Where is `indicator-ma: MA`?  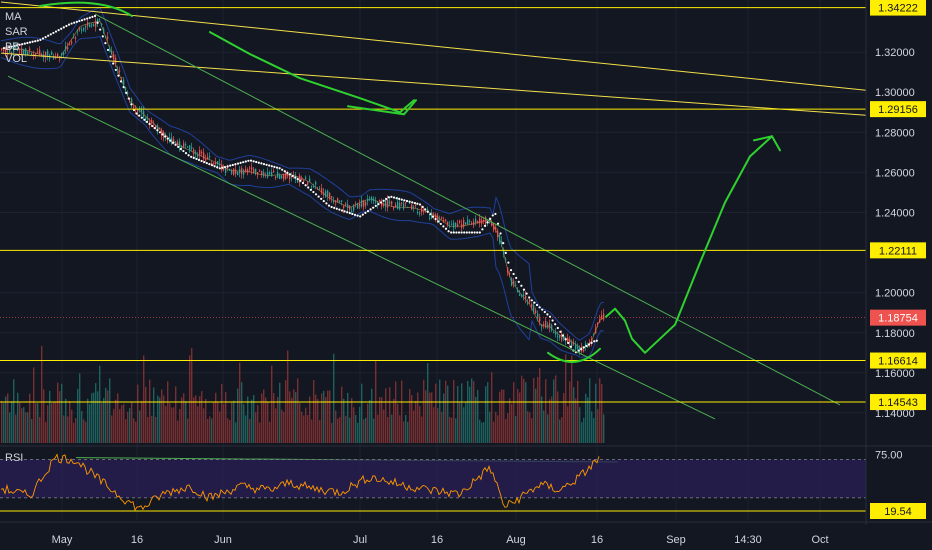
indicator-ma: MA is located at coordinates (13, 17).